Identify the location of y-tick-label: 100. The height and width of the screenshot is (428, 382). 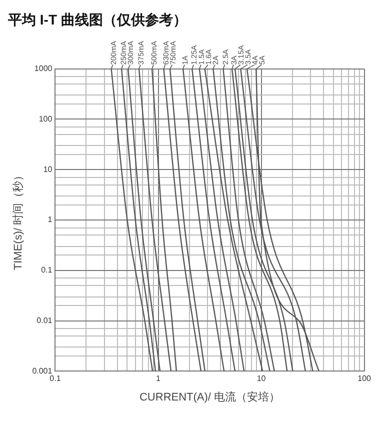
(45, 119).